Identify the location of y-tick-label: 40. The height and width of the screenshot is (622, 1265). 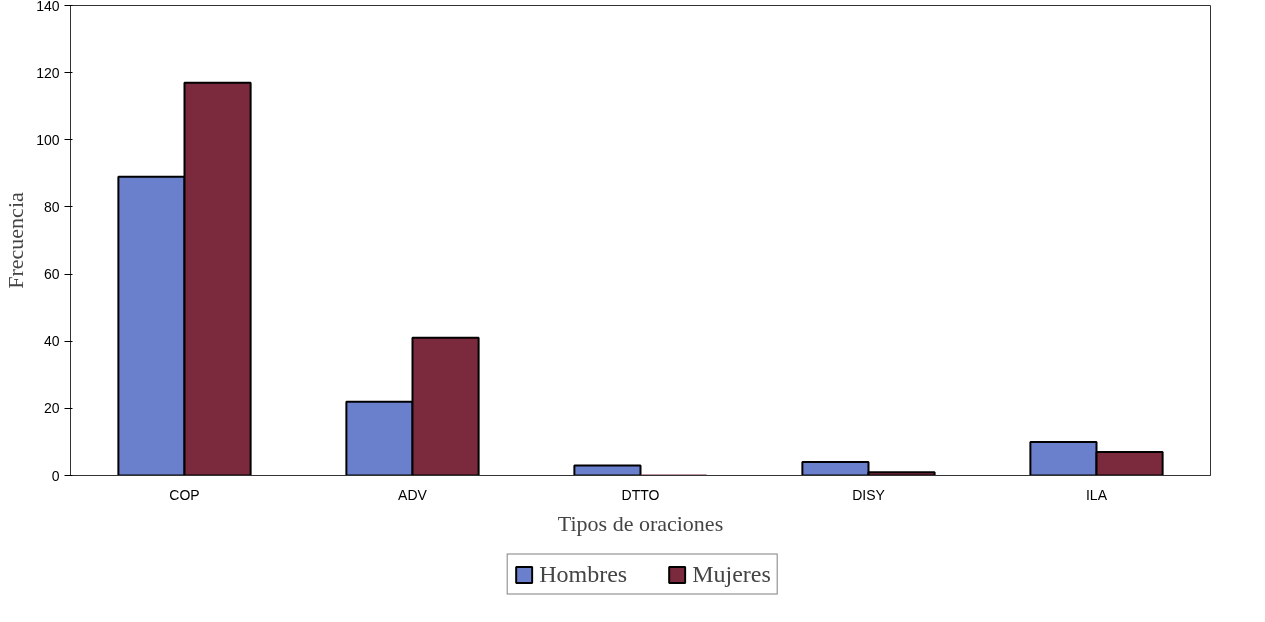
(51, 341).